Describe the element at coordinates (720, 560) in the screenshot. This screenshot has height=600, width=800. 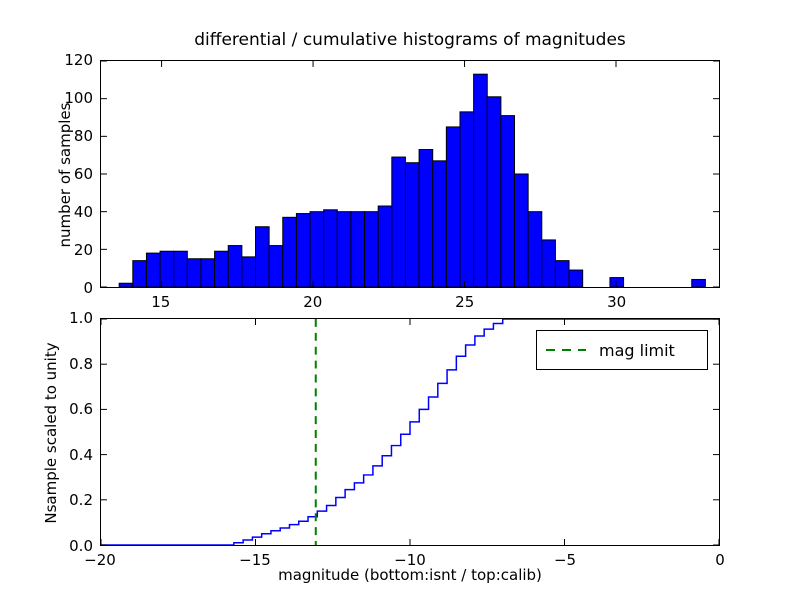
I see `bottom-x-tick-0: 0` at that location.